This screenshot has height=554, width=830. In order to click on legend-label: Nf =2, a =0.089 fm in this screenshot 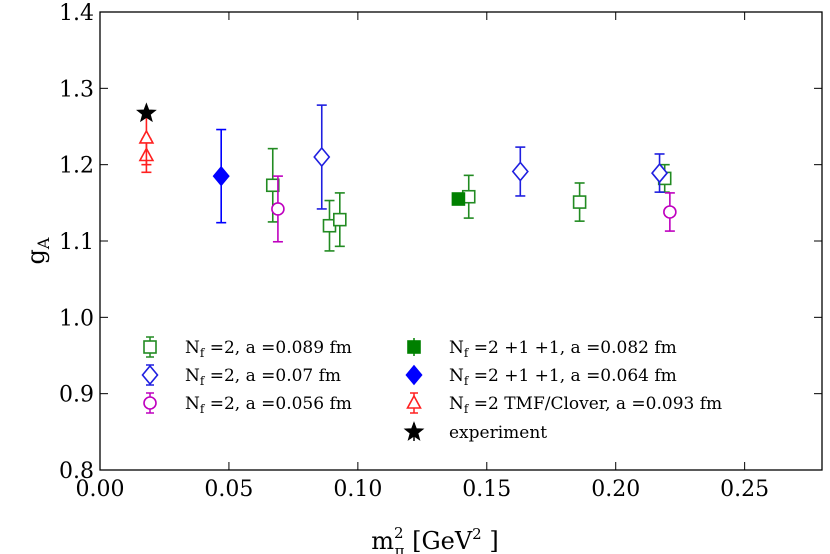, I will do `click(268, 349)`.